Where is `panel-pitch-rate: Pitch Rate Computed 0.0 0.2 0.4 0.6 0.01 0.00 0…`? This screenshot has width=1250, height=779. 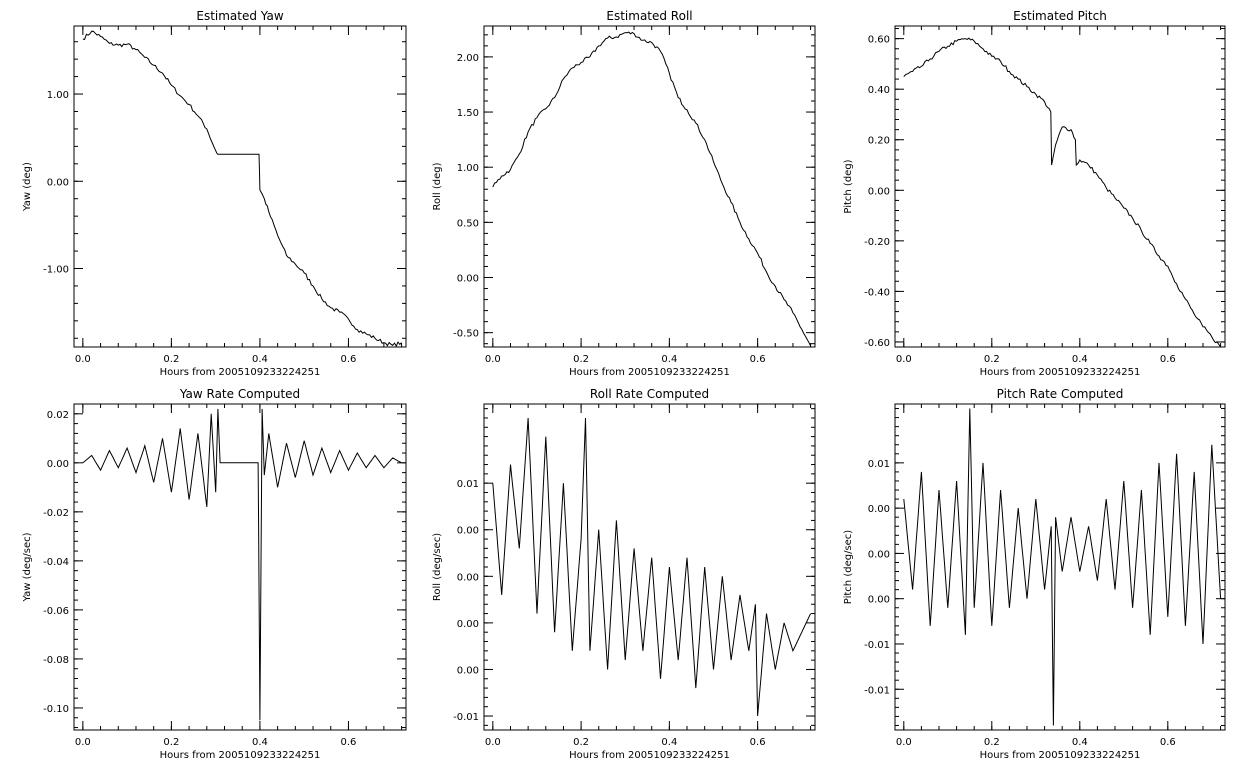
panel-pitch-rate: Pitch Rate Computed 0.0 0.2 0.4 0.6 0.01 0.00 0… is located at coordinates (1034, 574).